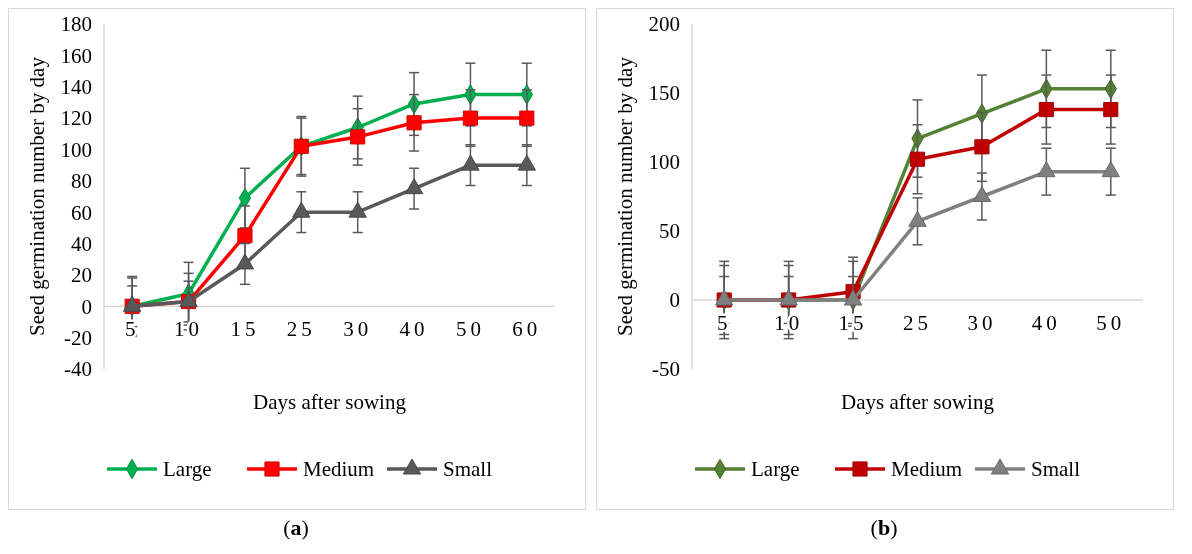 The width and height of the screenshot is (1192, 554). What do you see at coordinates (76, 87) in the screenshot?
I see `y-tick-label: 140` at bounding box center [76, 87].